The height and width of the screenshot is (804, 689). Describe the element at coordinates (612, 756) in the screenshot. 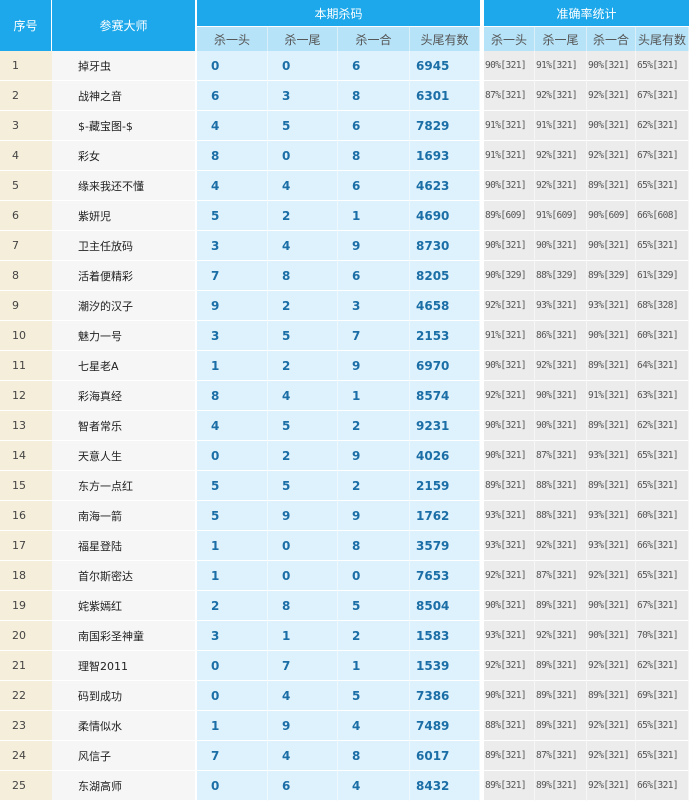

I see `stat-sum-value: 92%[321]` at that location.